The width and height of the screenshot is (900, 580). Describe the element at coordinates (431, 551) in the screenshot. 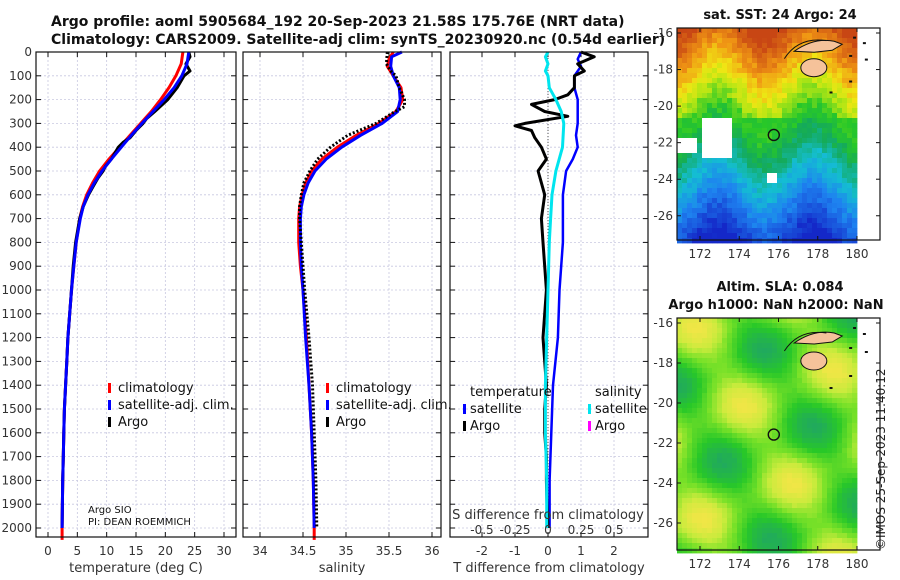

I see `x-tick-label: 36` at that location.